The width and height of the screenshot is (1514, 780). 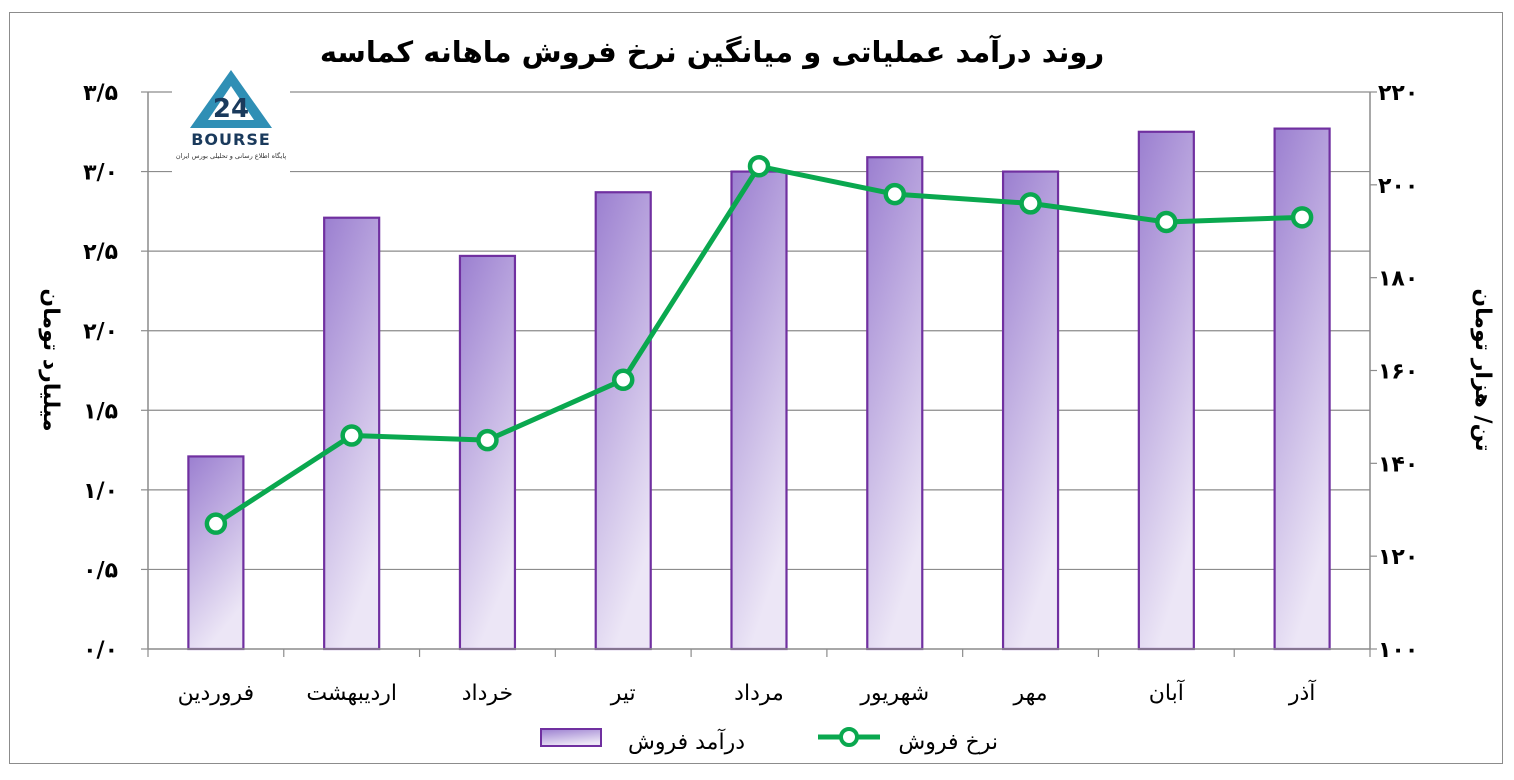 What do you see at coordinates (894, 693) in the screenshot?
I see `x-tick-label: شهریور` at bounding box center [894, 693].